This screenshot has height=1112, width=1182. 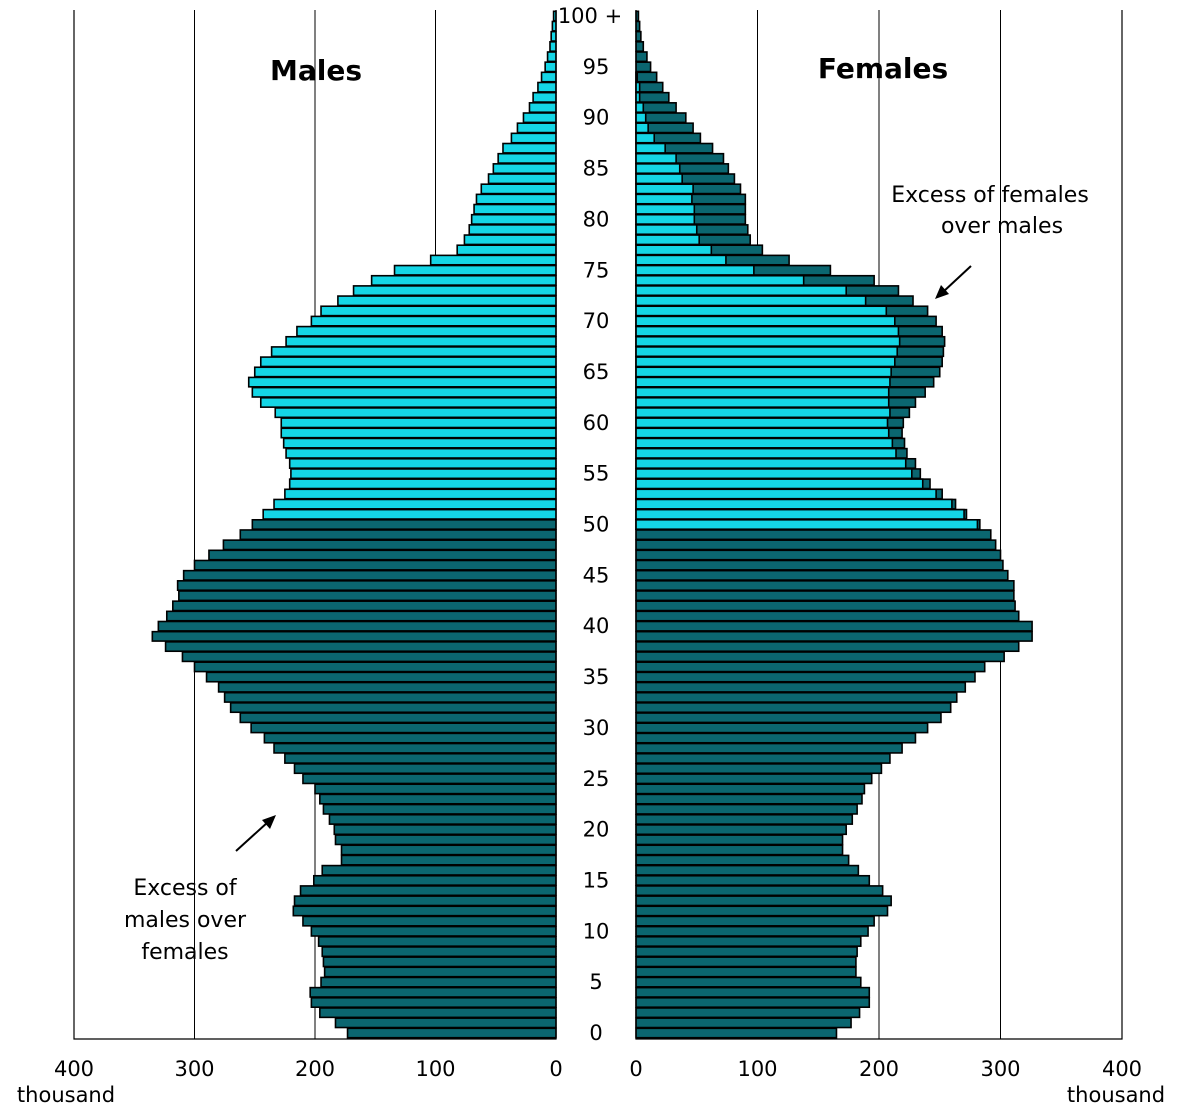 What do you see at coordinates (1002, 226) in the screenshot?
I see `annotation-females-line-2: over males` at bounding box center [1002, 226].